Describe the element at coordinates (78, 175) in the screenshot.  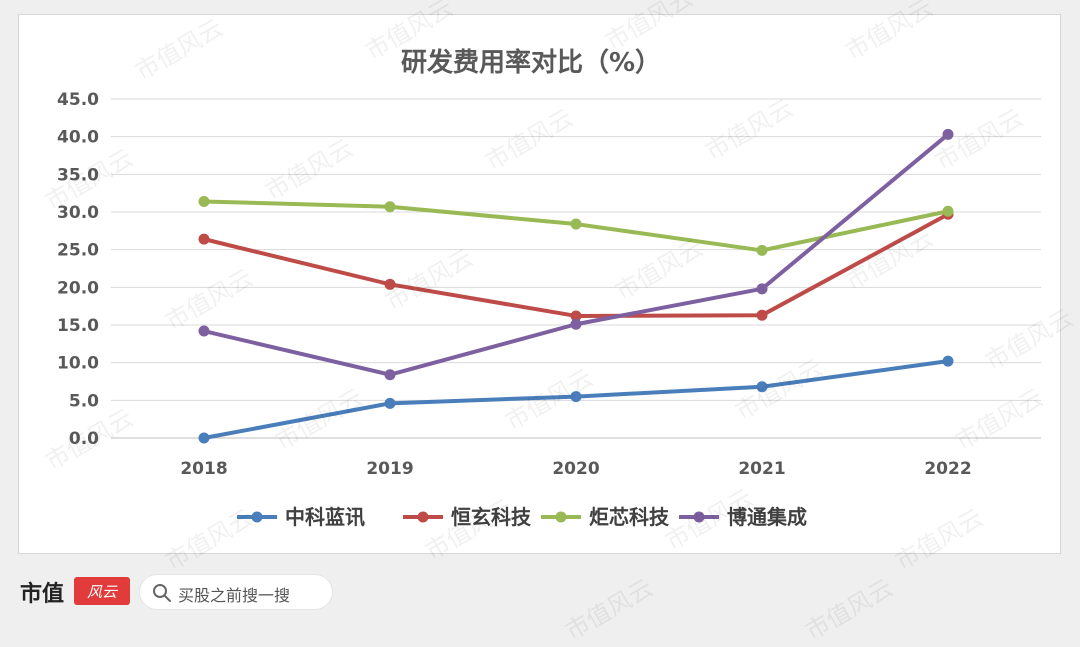
I see `y-tick-label: 35.0` at that location.